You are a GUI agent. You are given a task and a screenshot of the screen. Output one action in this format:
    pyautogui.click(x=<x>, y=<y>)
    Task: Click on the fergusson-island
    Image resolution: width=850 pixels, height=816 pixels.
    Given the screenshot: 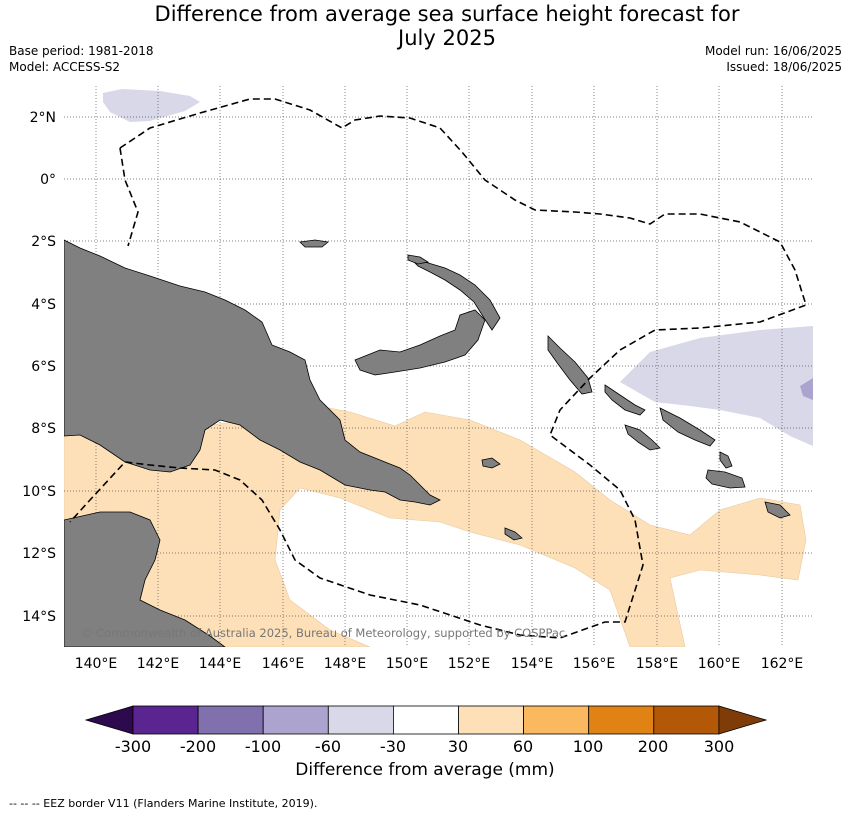 What is the action you would take?
    pyautogui.click(x=491, y=463)
    